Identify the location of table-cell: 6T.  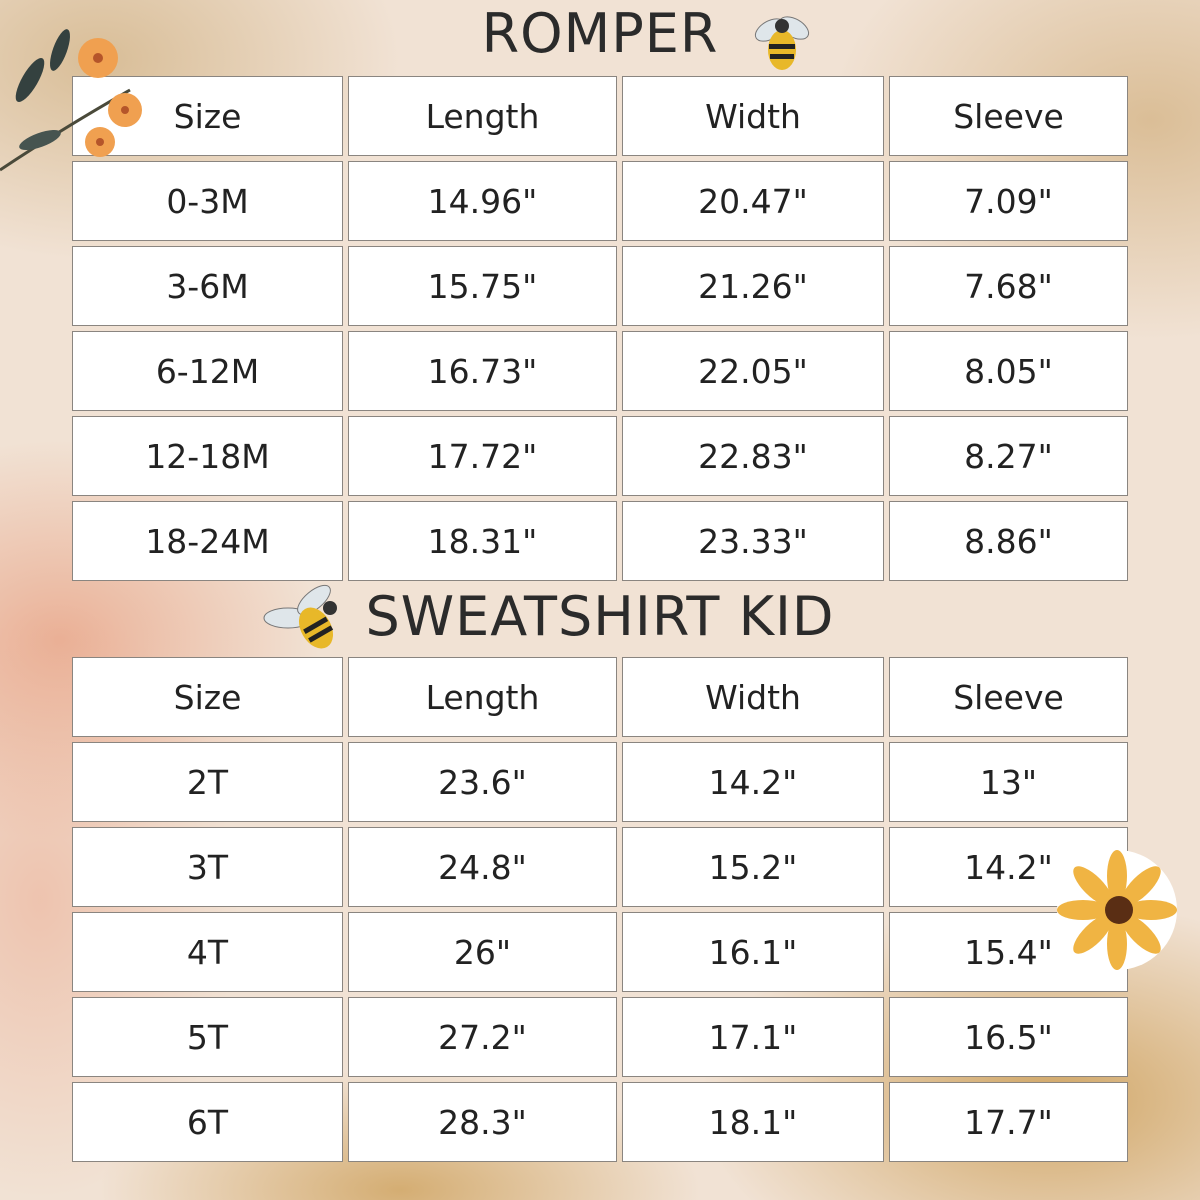
(207, 1122).